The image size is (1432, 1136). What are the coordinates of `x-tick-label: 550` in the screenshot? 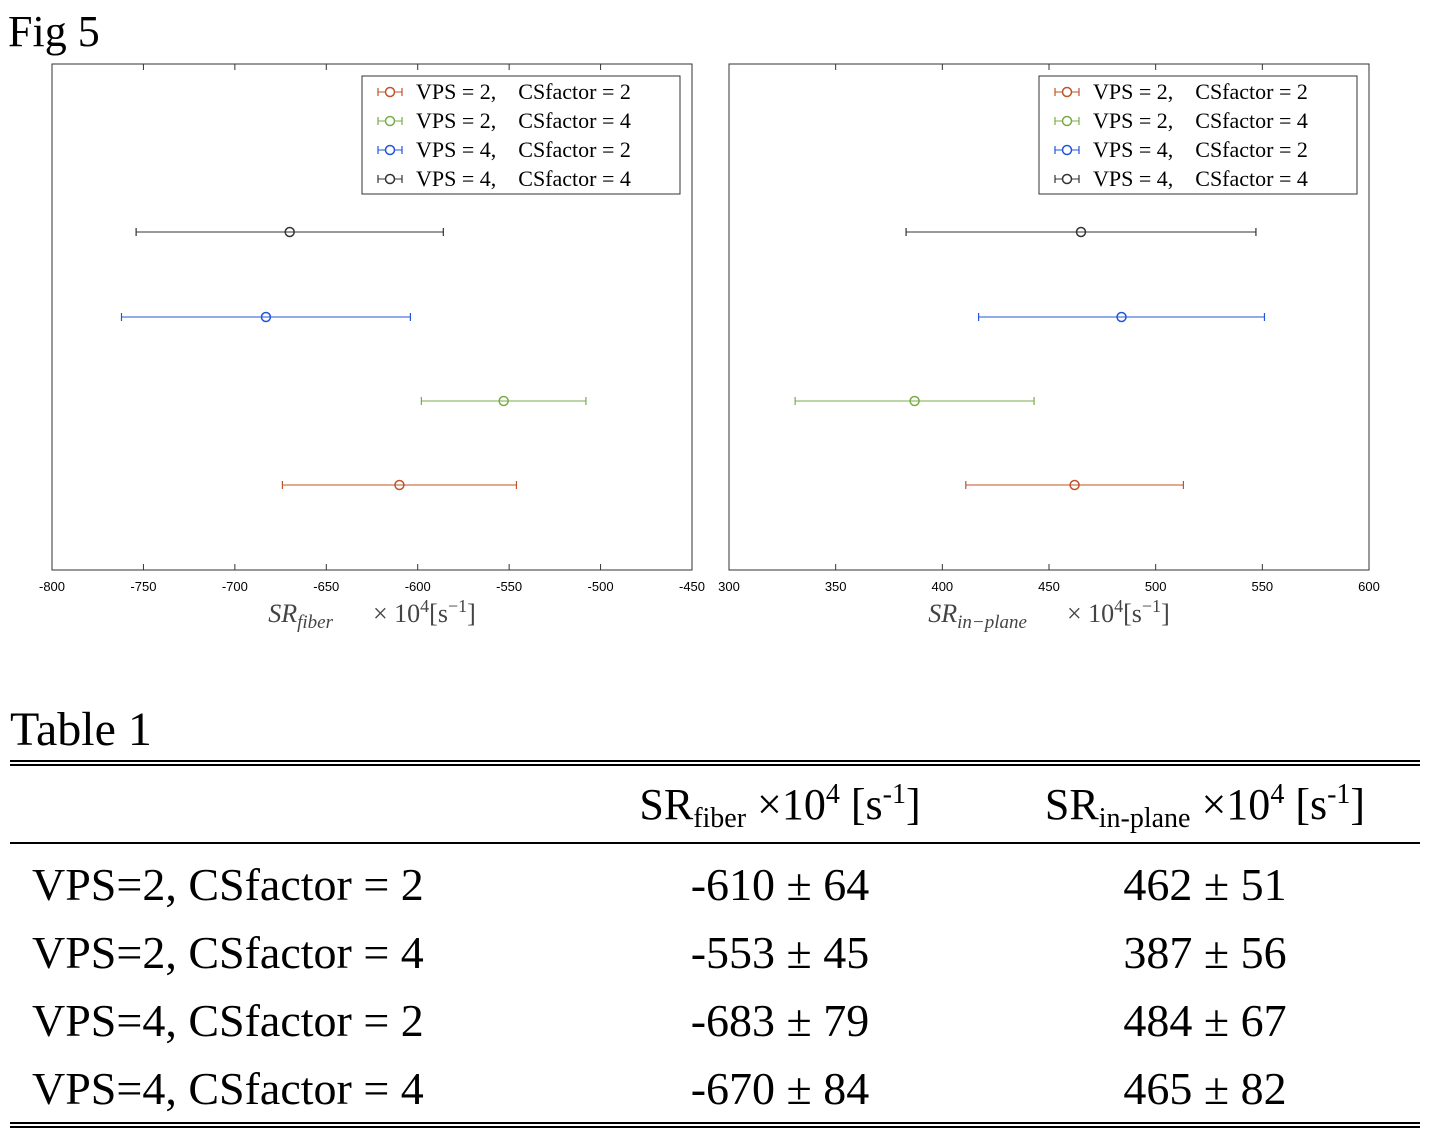 It's located at (1262, 586).